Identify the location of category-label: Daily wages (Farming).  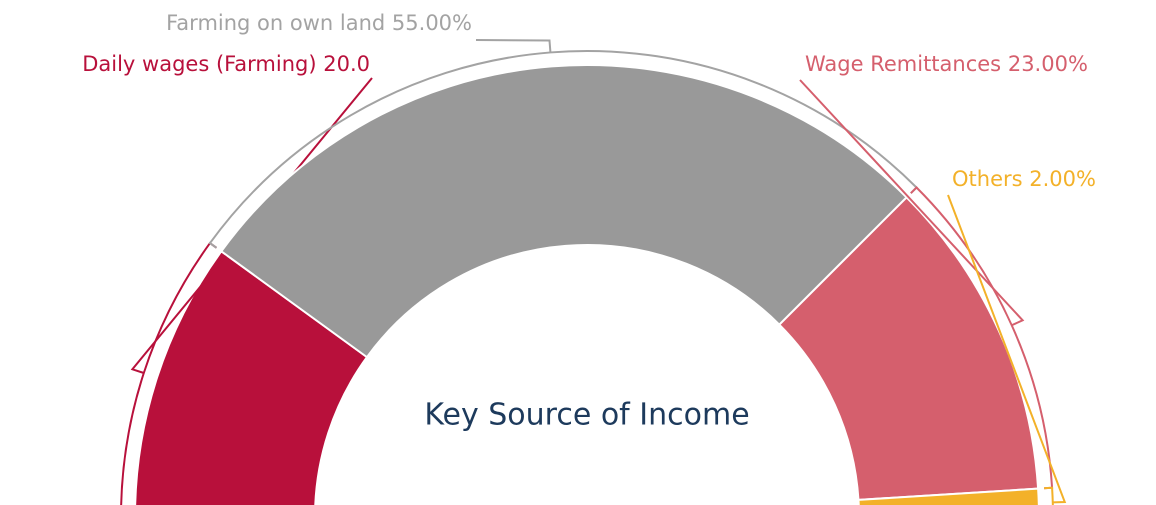
(199, 64).